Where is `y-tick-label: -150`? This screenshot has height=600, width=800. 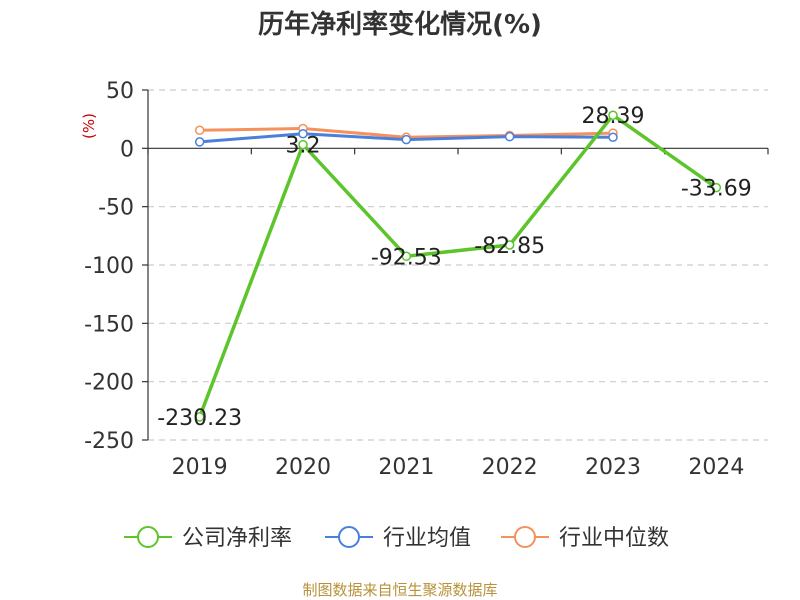 y-tick-label: -150 is located at coordinates (109, 324).